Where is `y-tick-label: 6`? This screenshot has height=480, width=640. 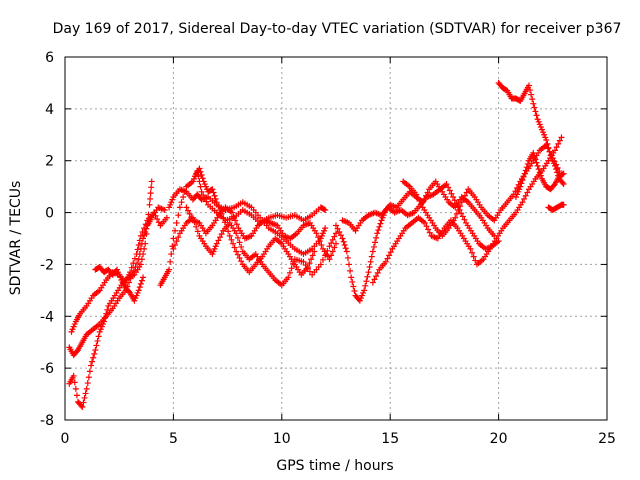 y-tick-label: 6 is located at coordinates (49, 58).